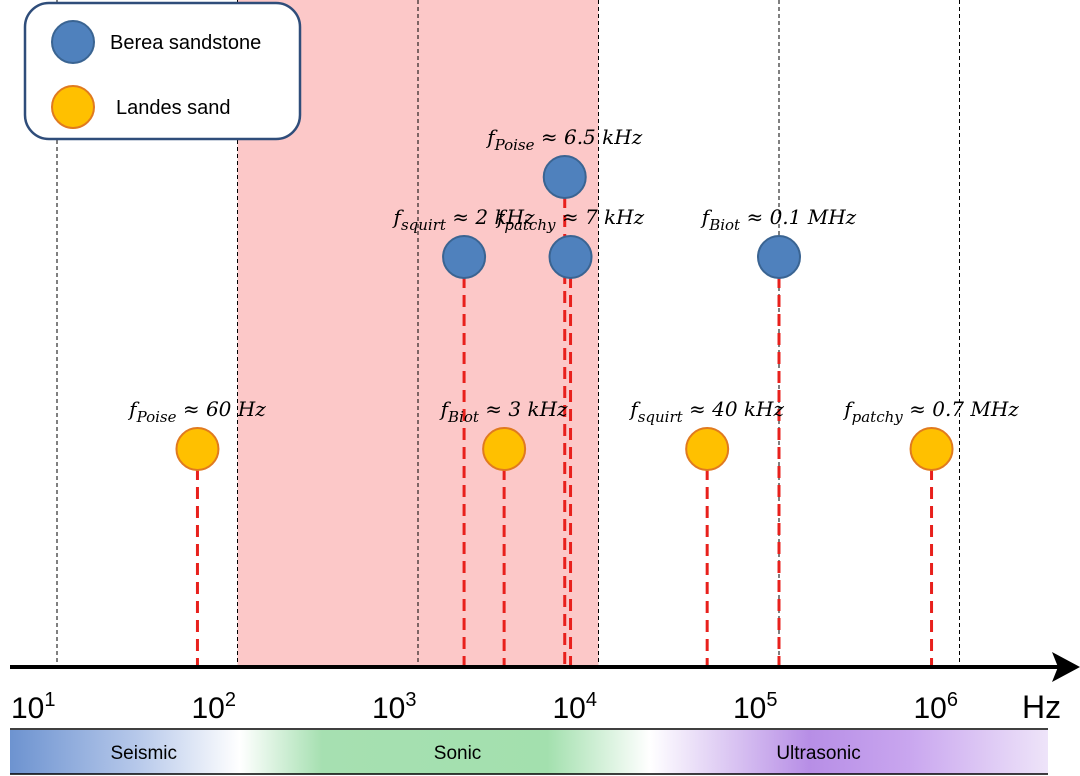 Image resolution: width=1080 pixels, height=776 pixels. I want to click on frequency-label: fpatchy ≈ 0.7 MHz, so click(930, 411).